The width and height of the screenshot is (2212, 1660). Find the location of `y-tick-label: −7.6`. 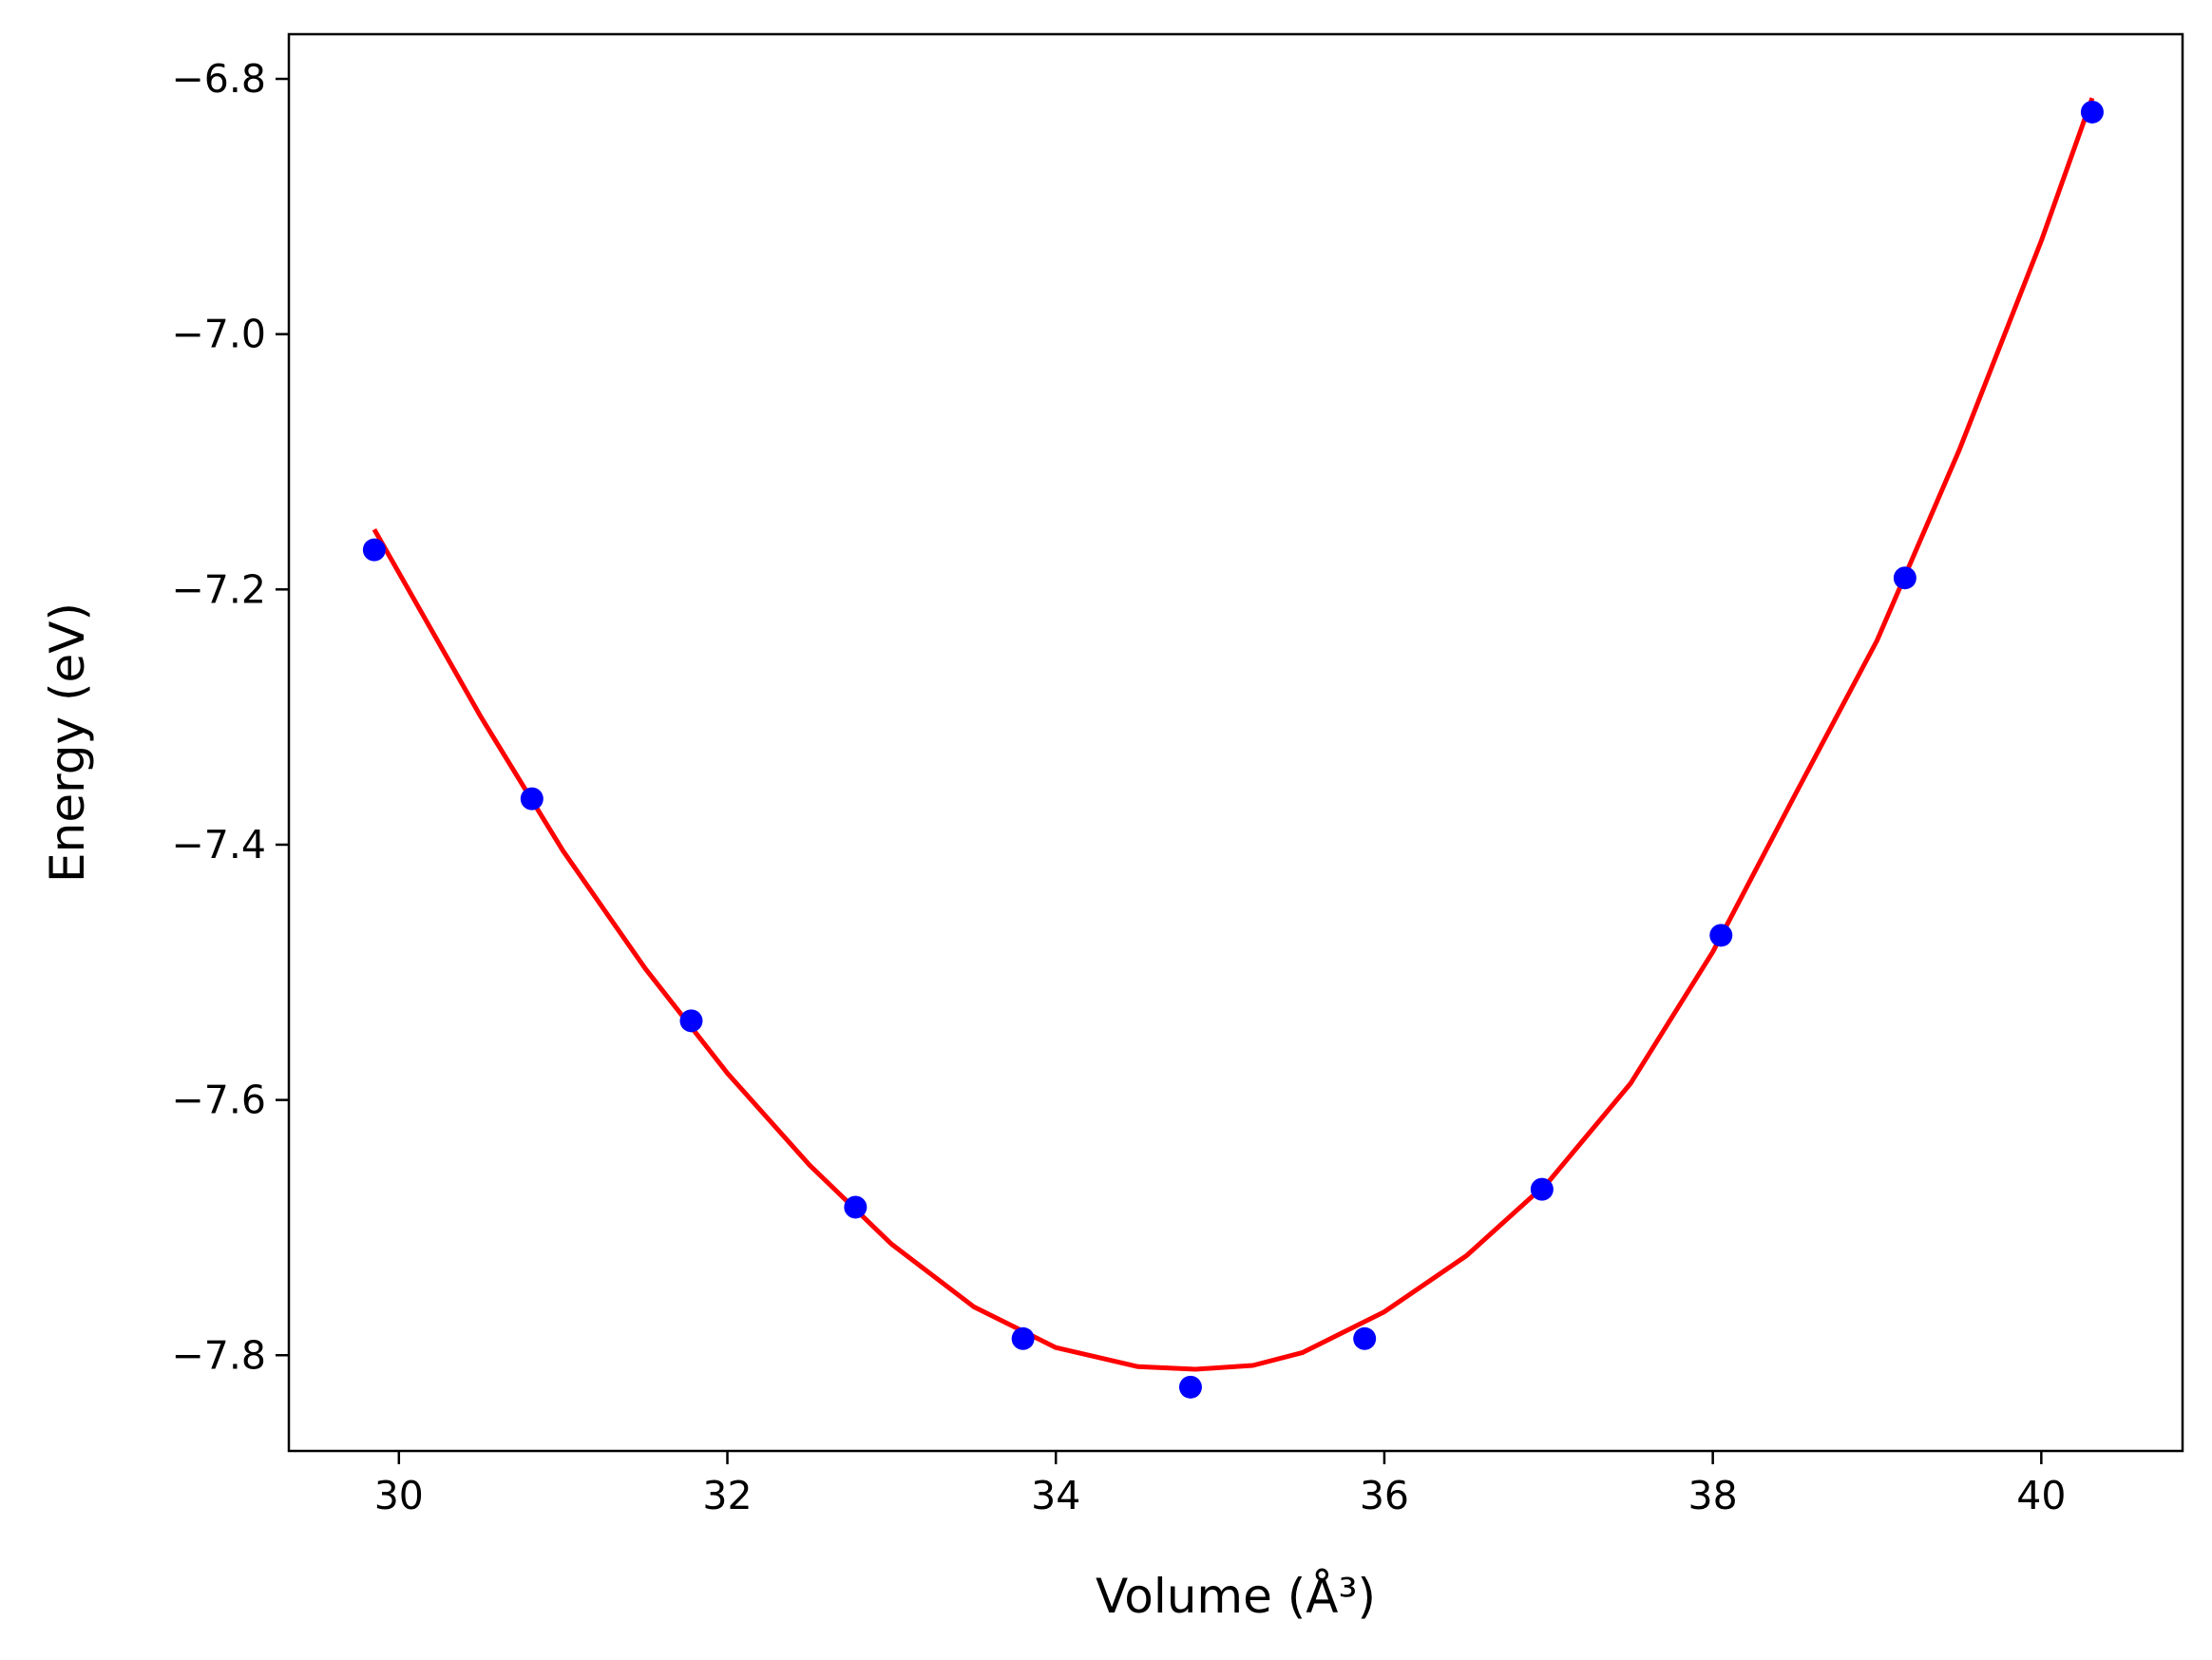

y-tick-label: −7.6 is located at coordinates (218, 1100).